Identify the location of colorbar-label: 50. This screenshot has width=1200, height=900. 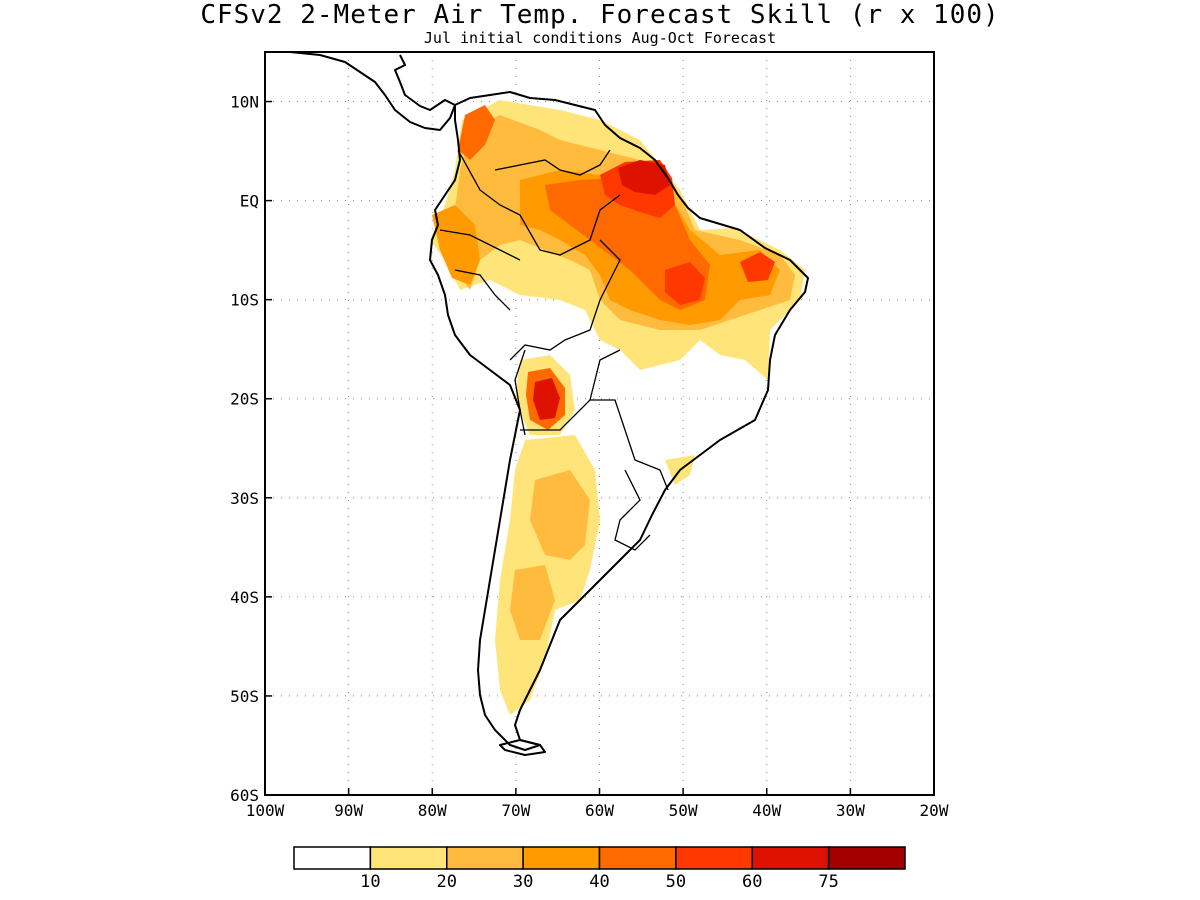
(676, 882).